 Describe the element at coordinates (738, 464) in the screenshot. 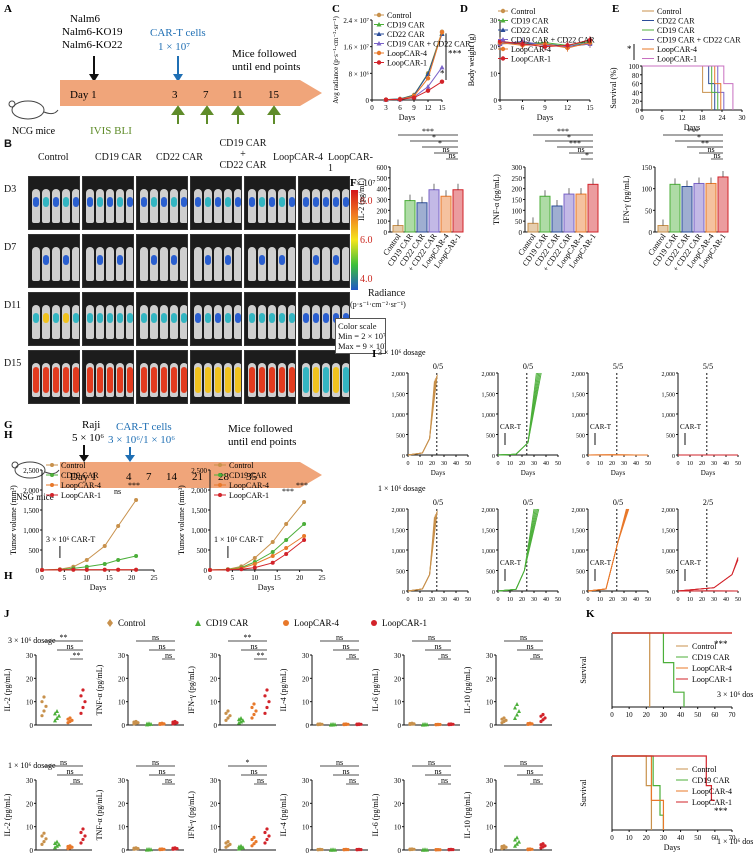

I see `x-tick-label: 50` at that location.